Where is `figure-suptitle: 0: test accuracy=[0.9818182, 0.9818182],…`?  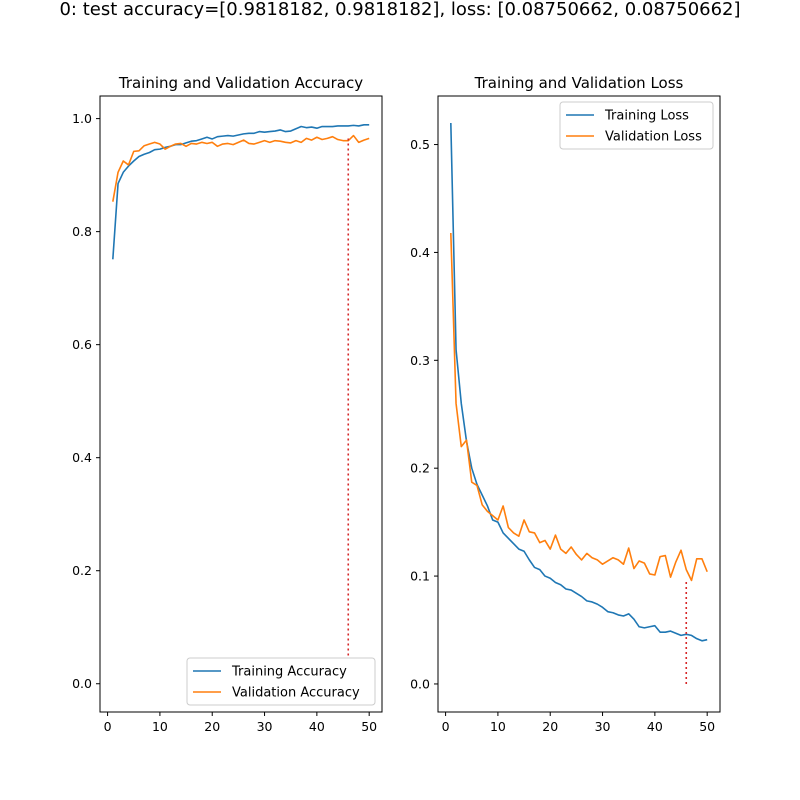
figure-suptitle: 0: test accuracy=[0.9818182, 0.9818182],… is located at coordinates (399, 10).